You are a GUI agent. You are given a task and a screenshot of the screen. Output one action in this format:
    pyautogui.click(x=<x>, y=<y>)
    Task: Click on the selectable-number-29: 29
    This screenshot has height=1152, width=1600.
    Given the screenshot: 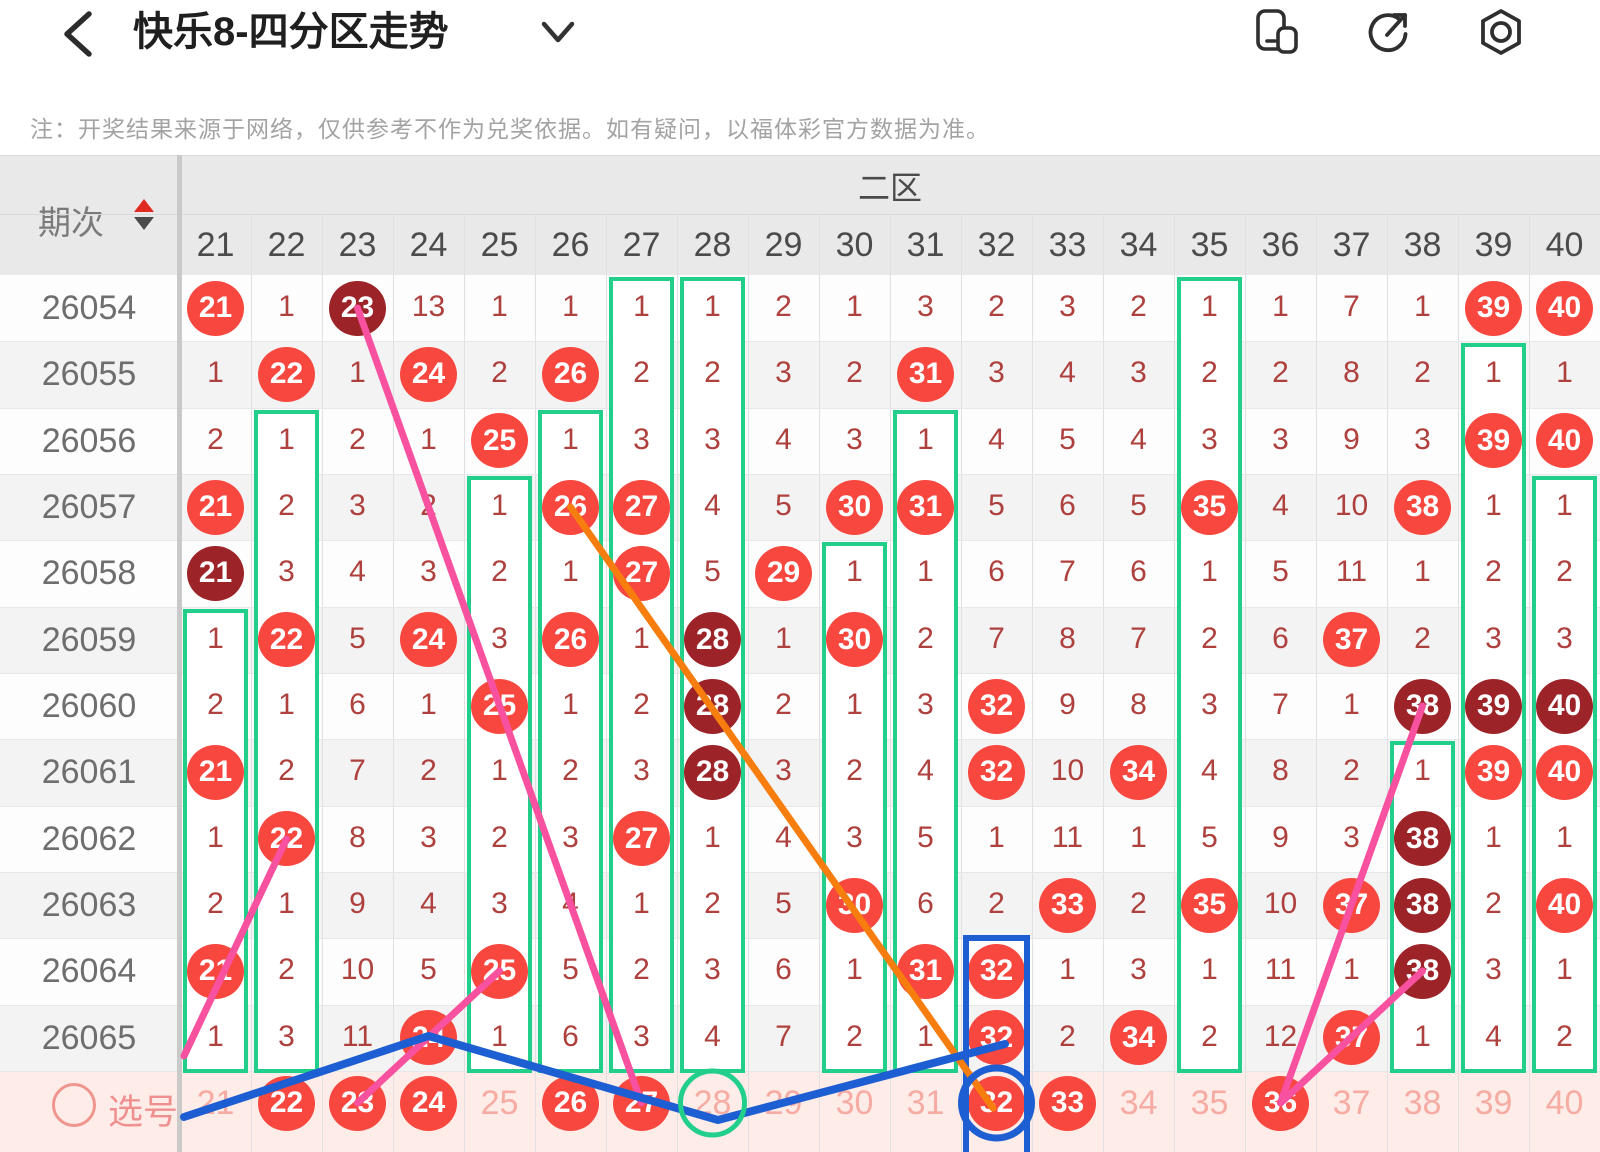 What is the action you would take?
    pyautogui.click(x=783, y=1103)
    